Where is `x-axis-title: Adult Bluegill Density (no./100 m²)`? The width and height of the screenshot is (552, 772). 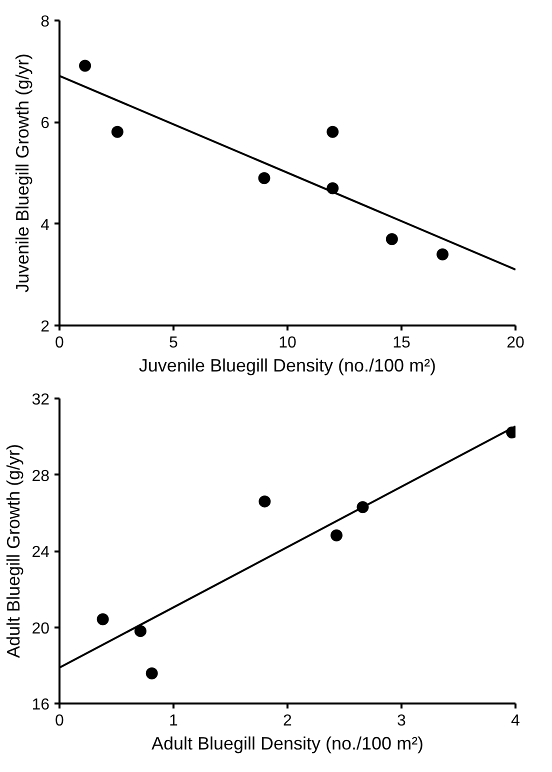 x-axis-title: Adult Bluegill Density (no./100 m²) is located at coordinates (287, 744).